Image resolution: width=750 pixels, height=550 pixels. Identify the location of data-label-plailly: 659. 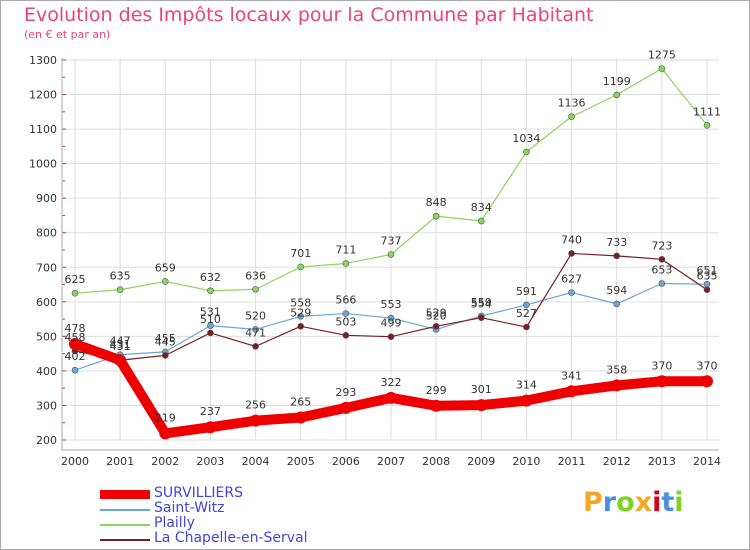
(165, 267).